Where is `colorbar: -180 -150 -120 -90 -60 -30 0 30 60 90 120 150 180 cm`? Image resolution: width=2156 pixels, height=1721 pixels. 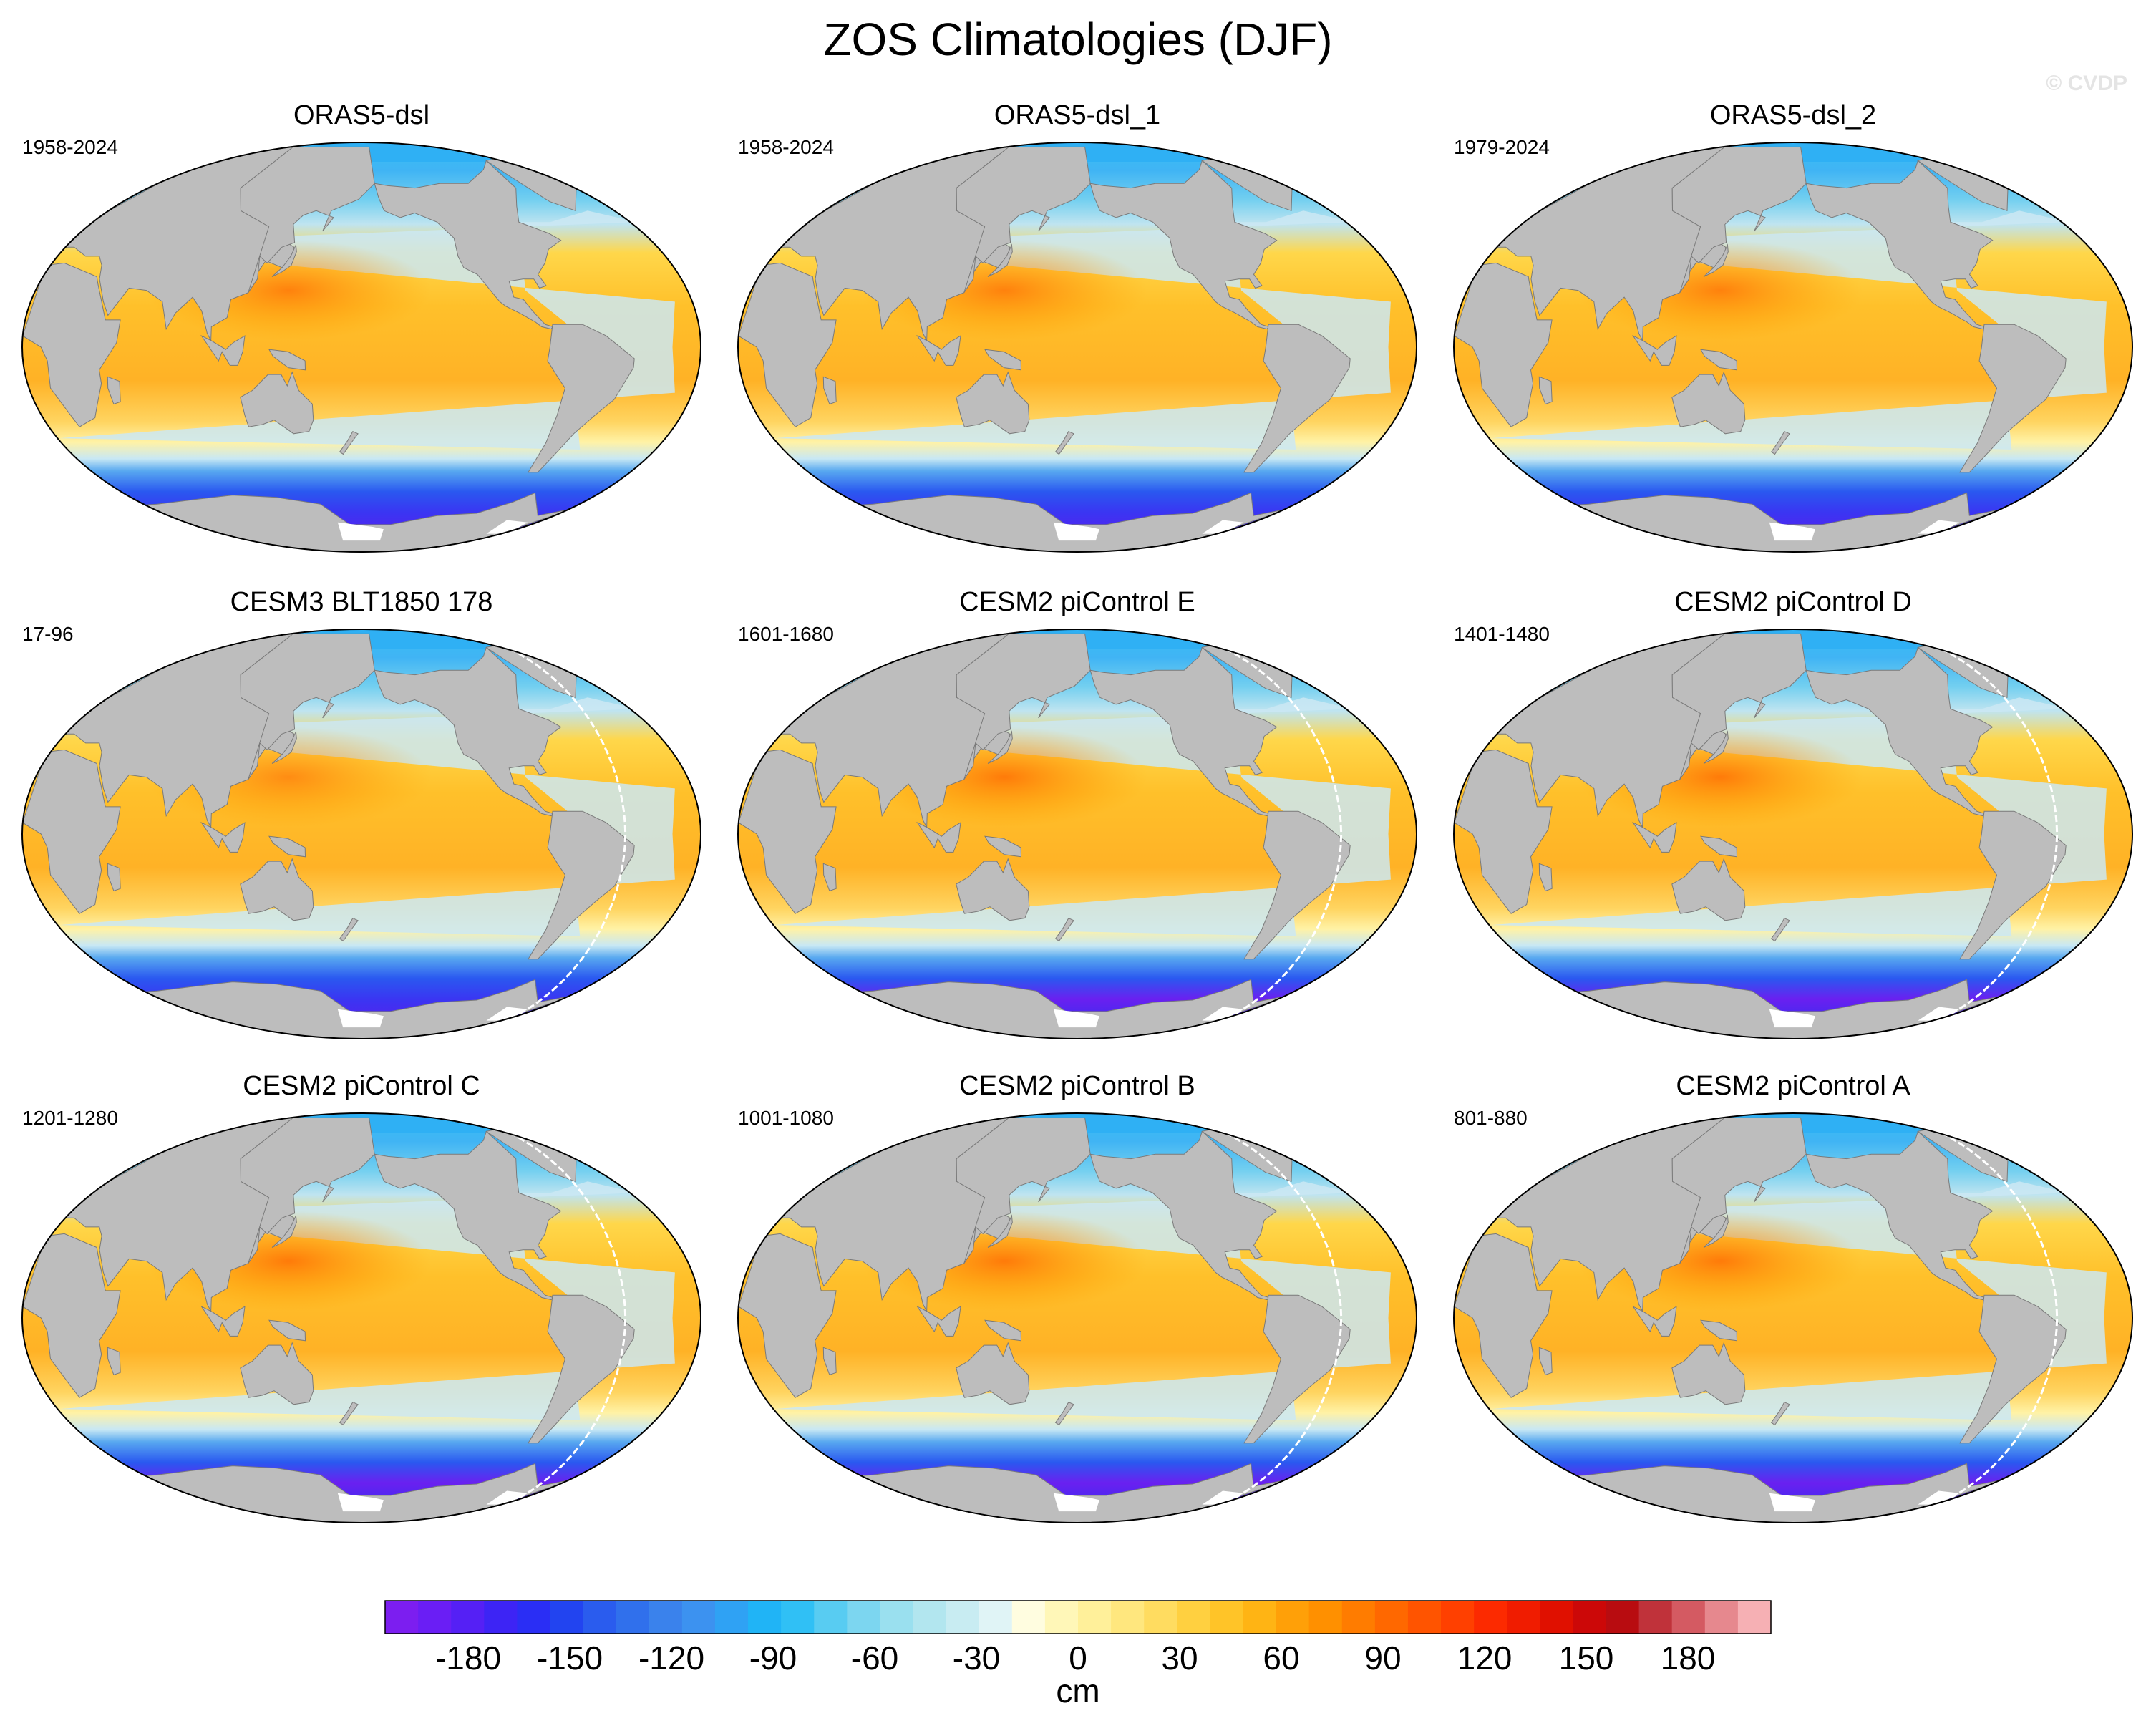
colorbar: -180 -150 -120 -90 -60 -30 0 30 60 90 120 150 180 cm is located at coordinates (1078, 1655).